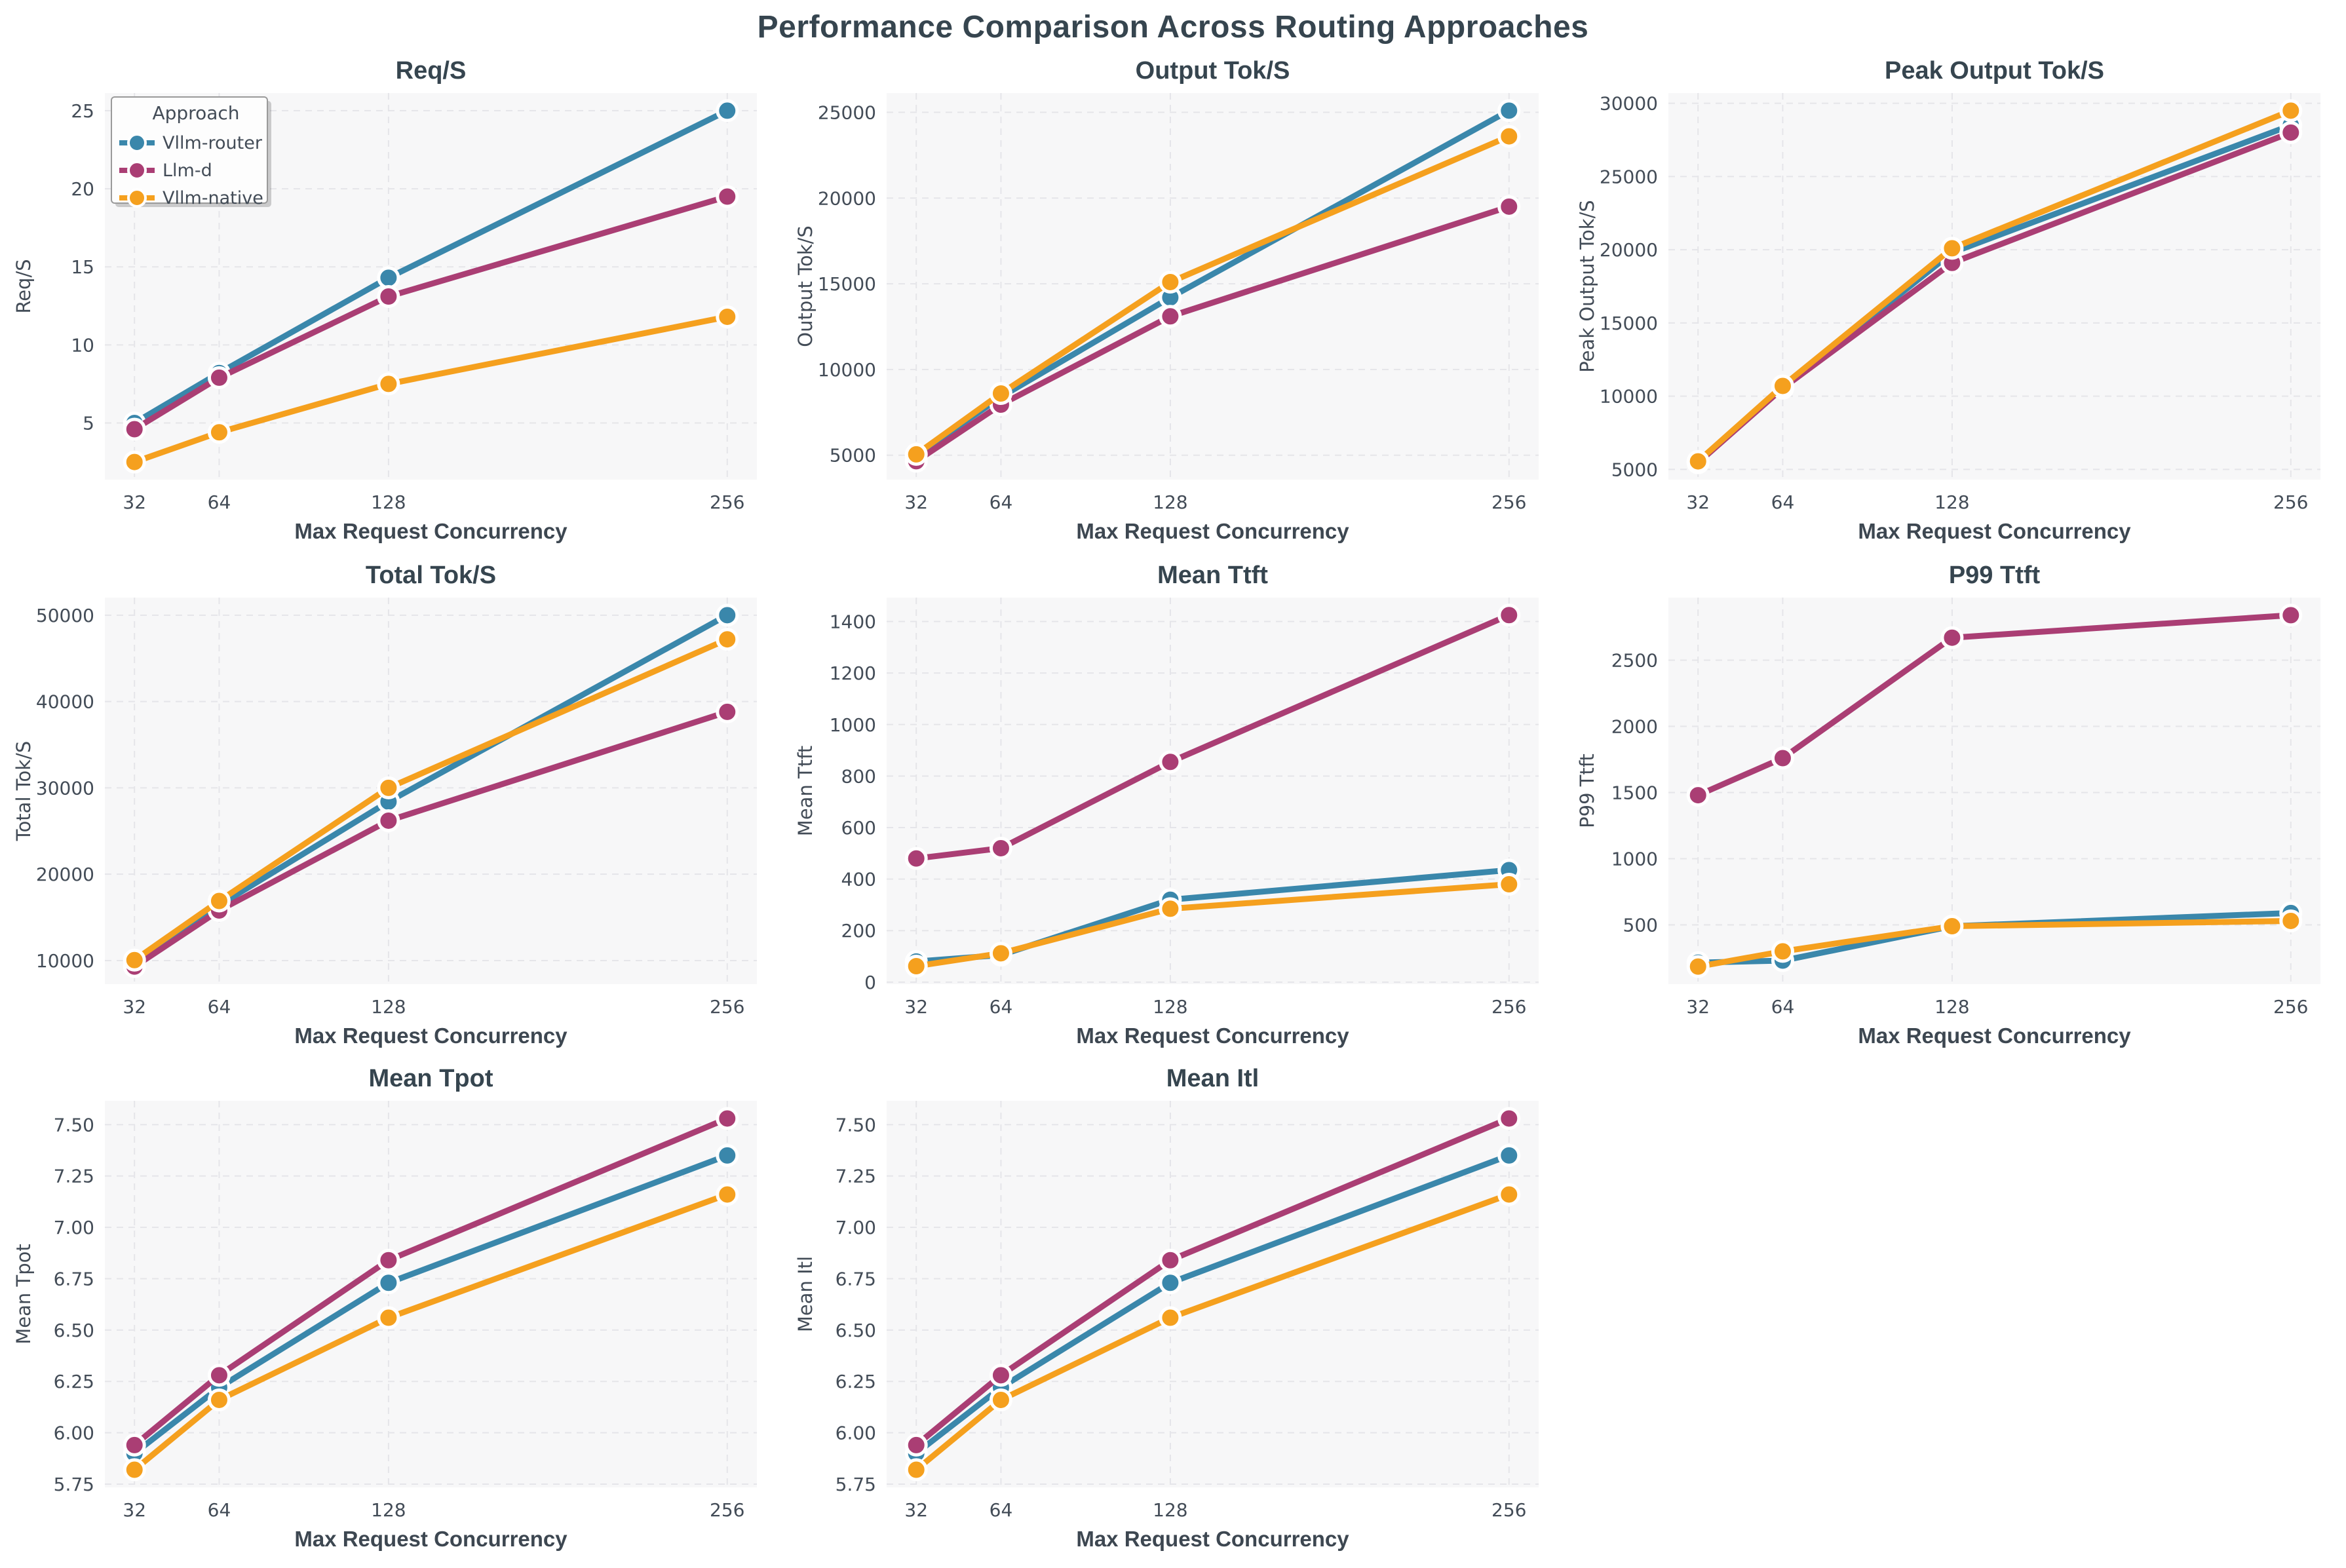 This screenshot has height=1568, width=2346. Describe the element at coordinates (23, 791) in the screenshot. I see `y-axis-label: Total Tok/S` at that location.